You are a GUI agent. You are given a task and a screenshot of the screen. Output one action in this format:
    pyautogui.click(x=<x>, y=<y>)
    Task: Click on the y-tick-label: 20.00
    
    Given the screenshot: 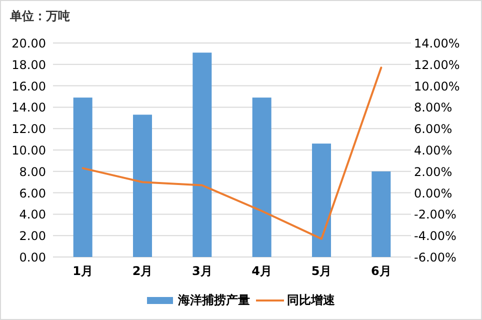 What is the action you would take?
    pyautogui.click(x=29, y=43)
    